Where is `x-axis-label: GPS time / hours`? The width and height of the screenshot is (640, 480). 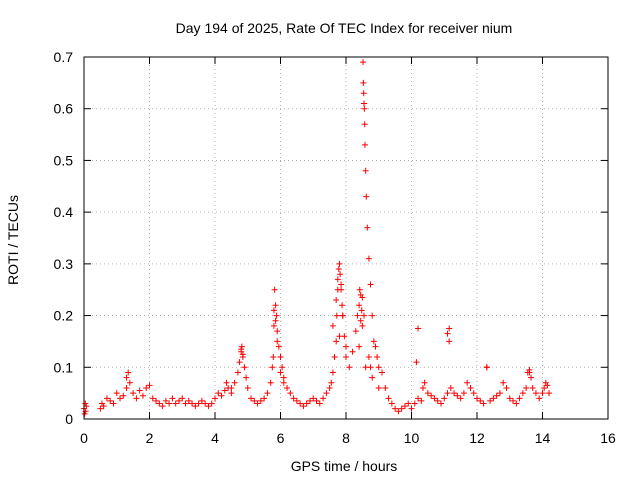 x-axis-label: GPS time / hours is located at coordinates (344, 466).